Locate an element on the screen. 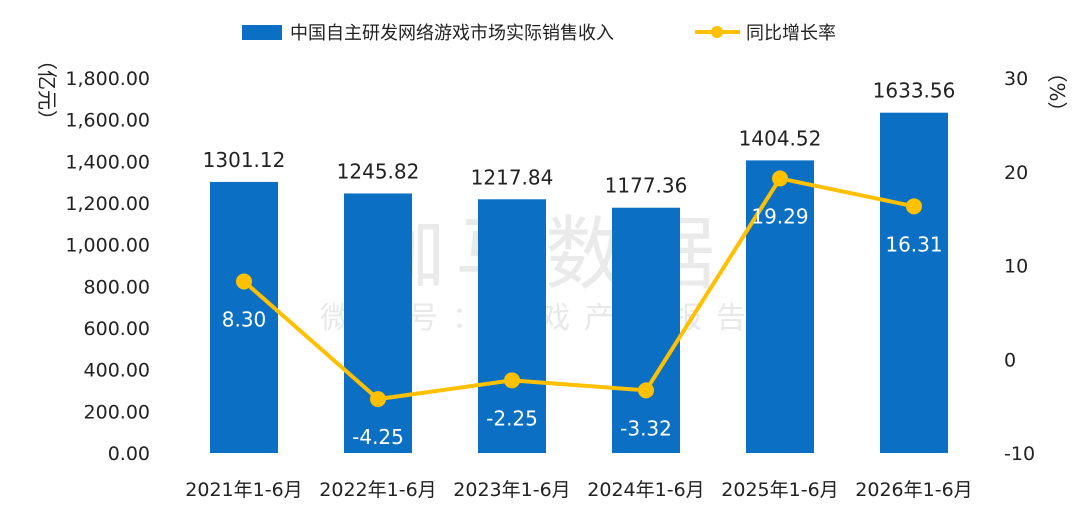 The height and width of the screenshot is (518, 1080). left-tick-label: 1,200.00 is located at coordinates (107, 204).